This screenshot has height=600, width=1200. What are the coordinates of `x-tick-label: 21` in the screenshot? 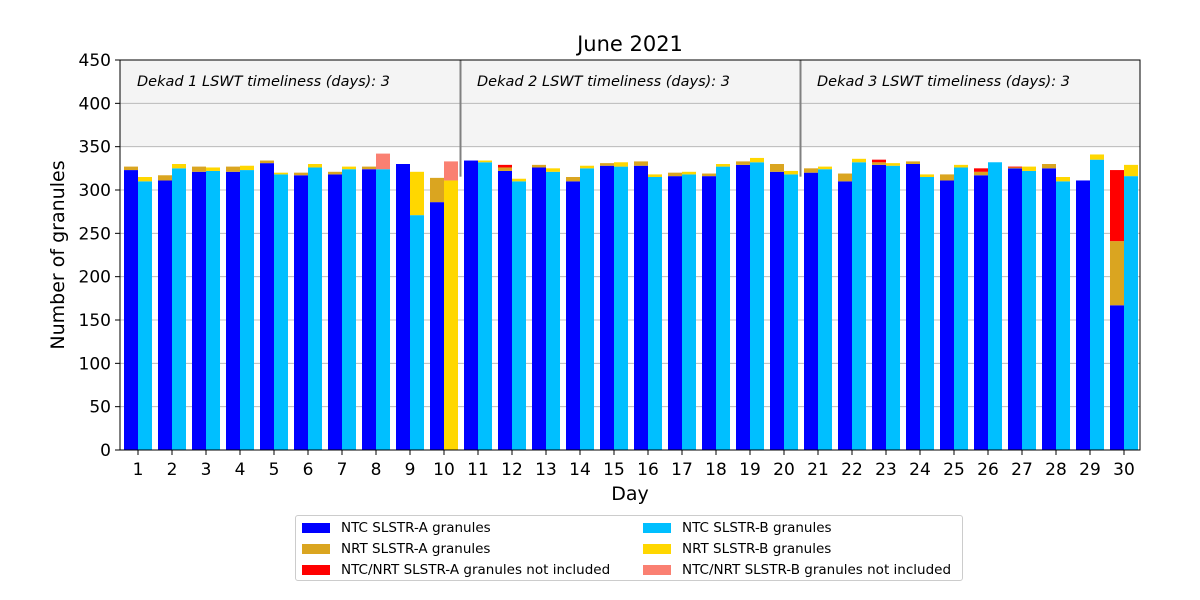 It's located at (818, 470).